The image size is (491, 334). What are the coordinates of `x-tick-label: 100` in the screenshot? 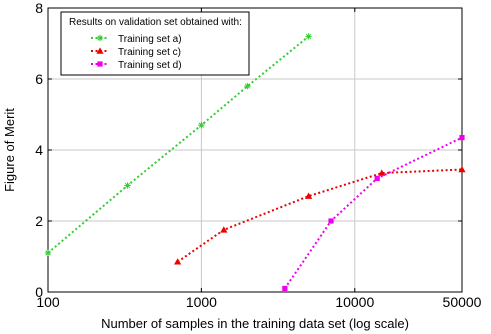 It's located at (48, 302).